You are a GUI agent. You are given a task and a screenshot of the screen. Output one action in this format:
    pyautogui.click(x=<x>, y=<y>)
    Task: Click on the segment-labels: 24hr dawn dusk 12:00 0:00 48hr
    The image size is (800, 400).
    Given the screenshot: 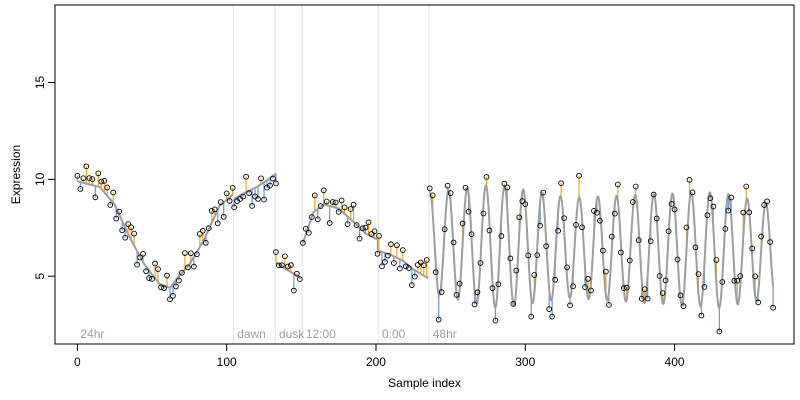 What is the action you would take?
    pyautogui.click(x=268, y=334)
    